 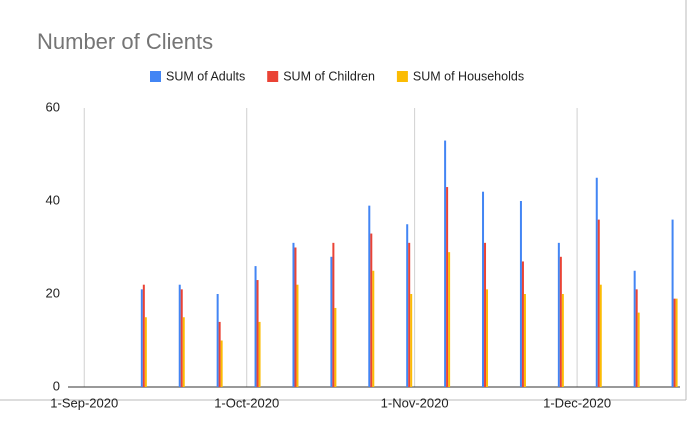 What do you see at coordinates (56, 385) in the screenshot?
I see `y-tick-label: 0` at bounding box center [56, 385].